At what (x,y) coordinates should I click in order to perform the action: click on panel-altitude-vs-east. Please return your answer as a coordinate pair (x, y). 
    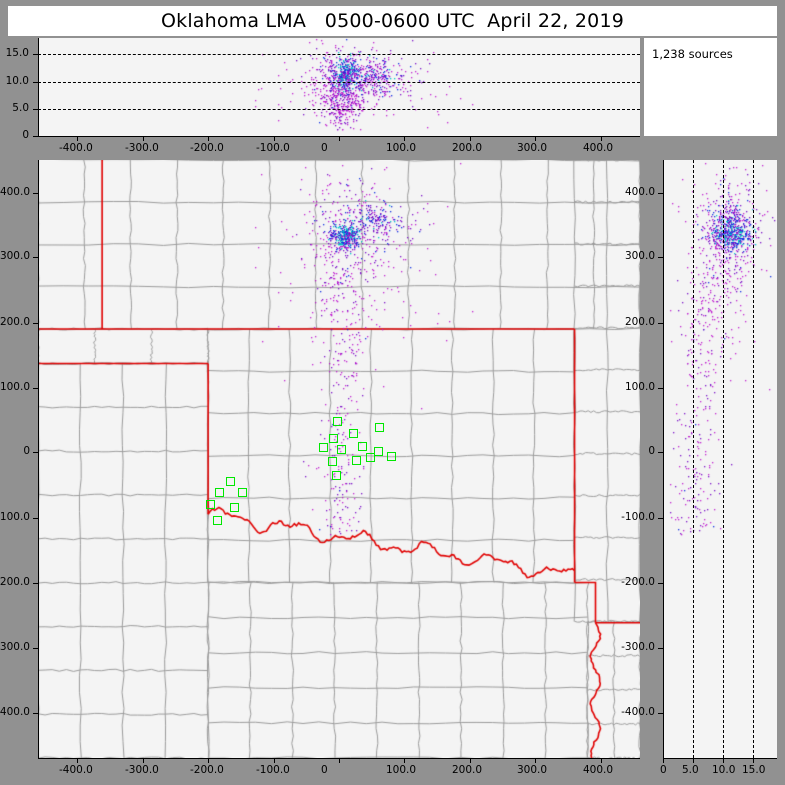
    Looking at the image, I should click on (339, 87).